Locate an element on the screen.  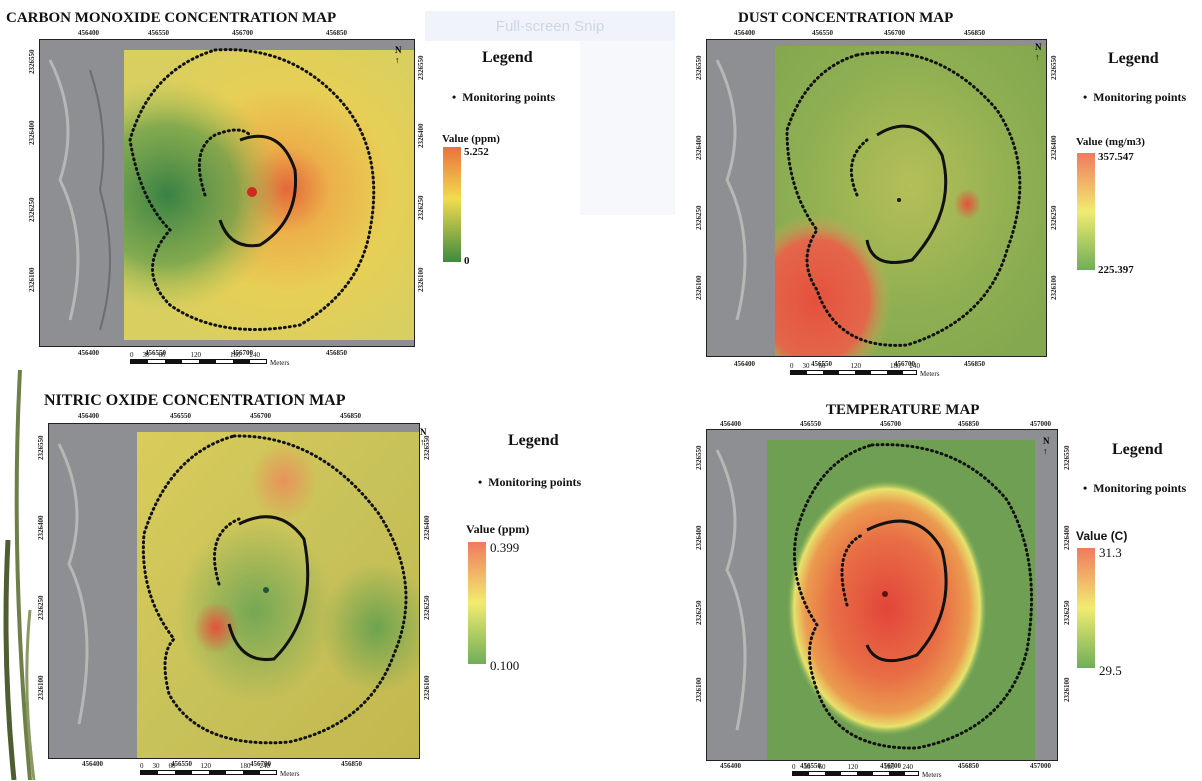
map-title: TEMPERATURE MAP is located at coordinates (903, 410).